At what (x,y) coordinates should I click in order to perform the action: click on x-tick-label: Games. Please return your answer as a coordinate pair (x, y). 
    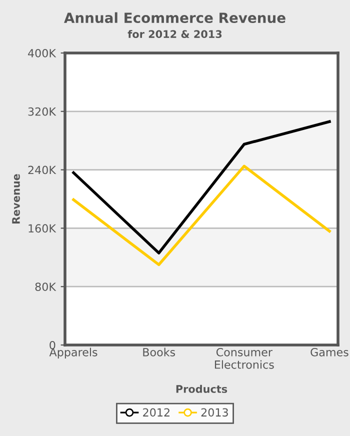
    Looking at the image, I should click on (329, 352).